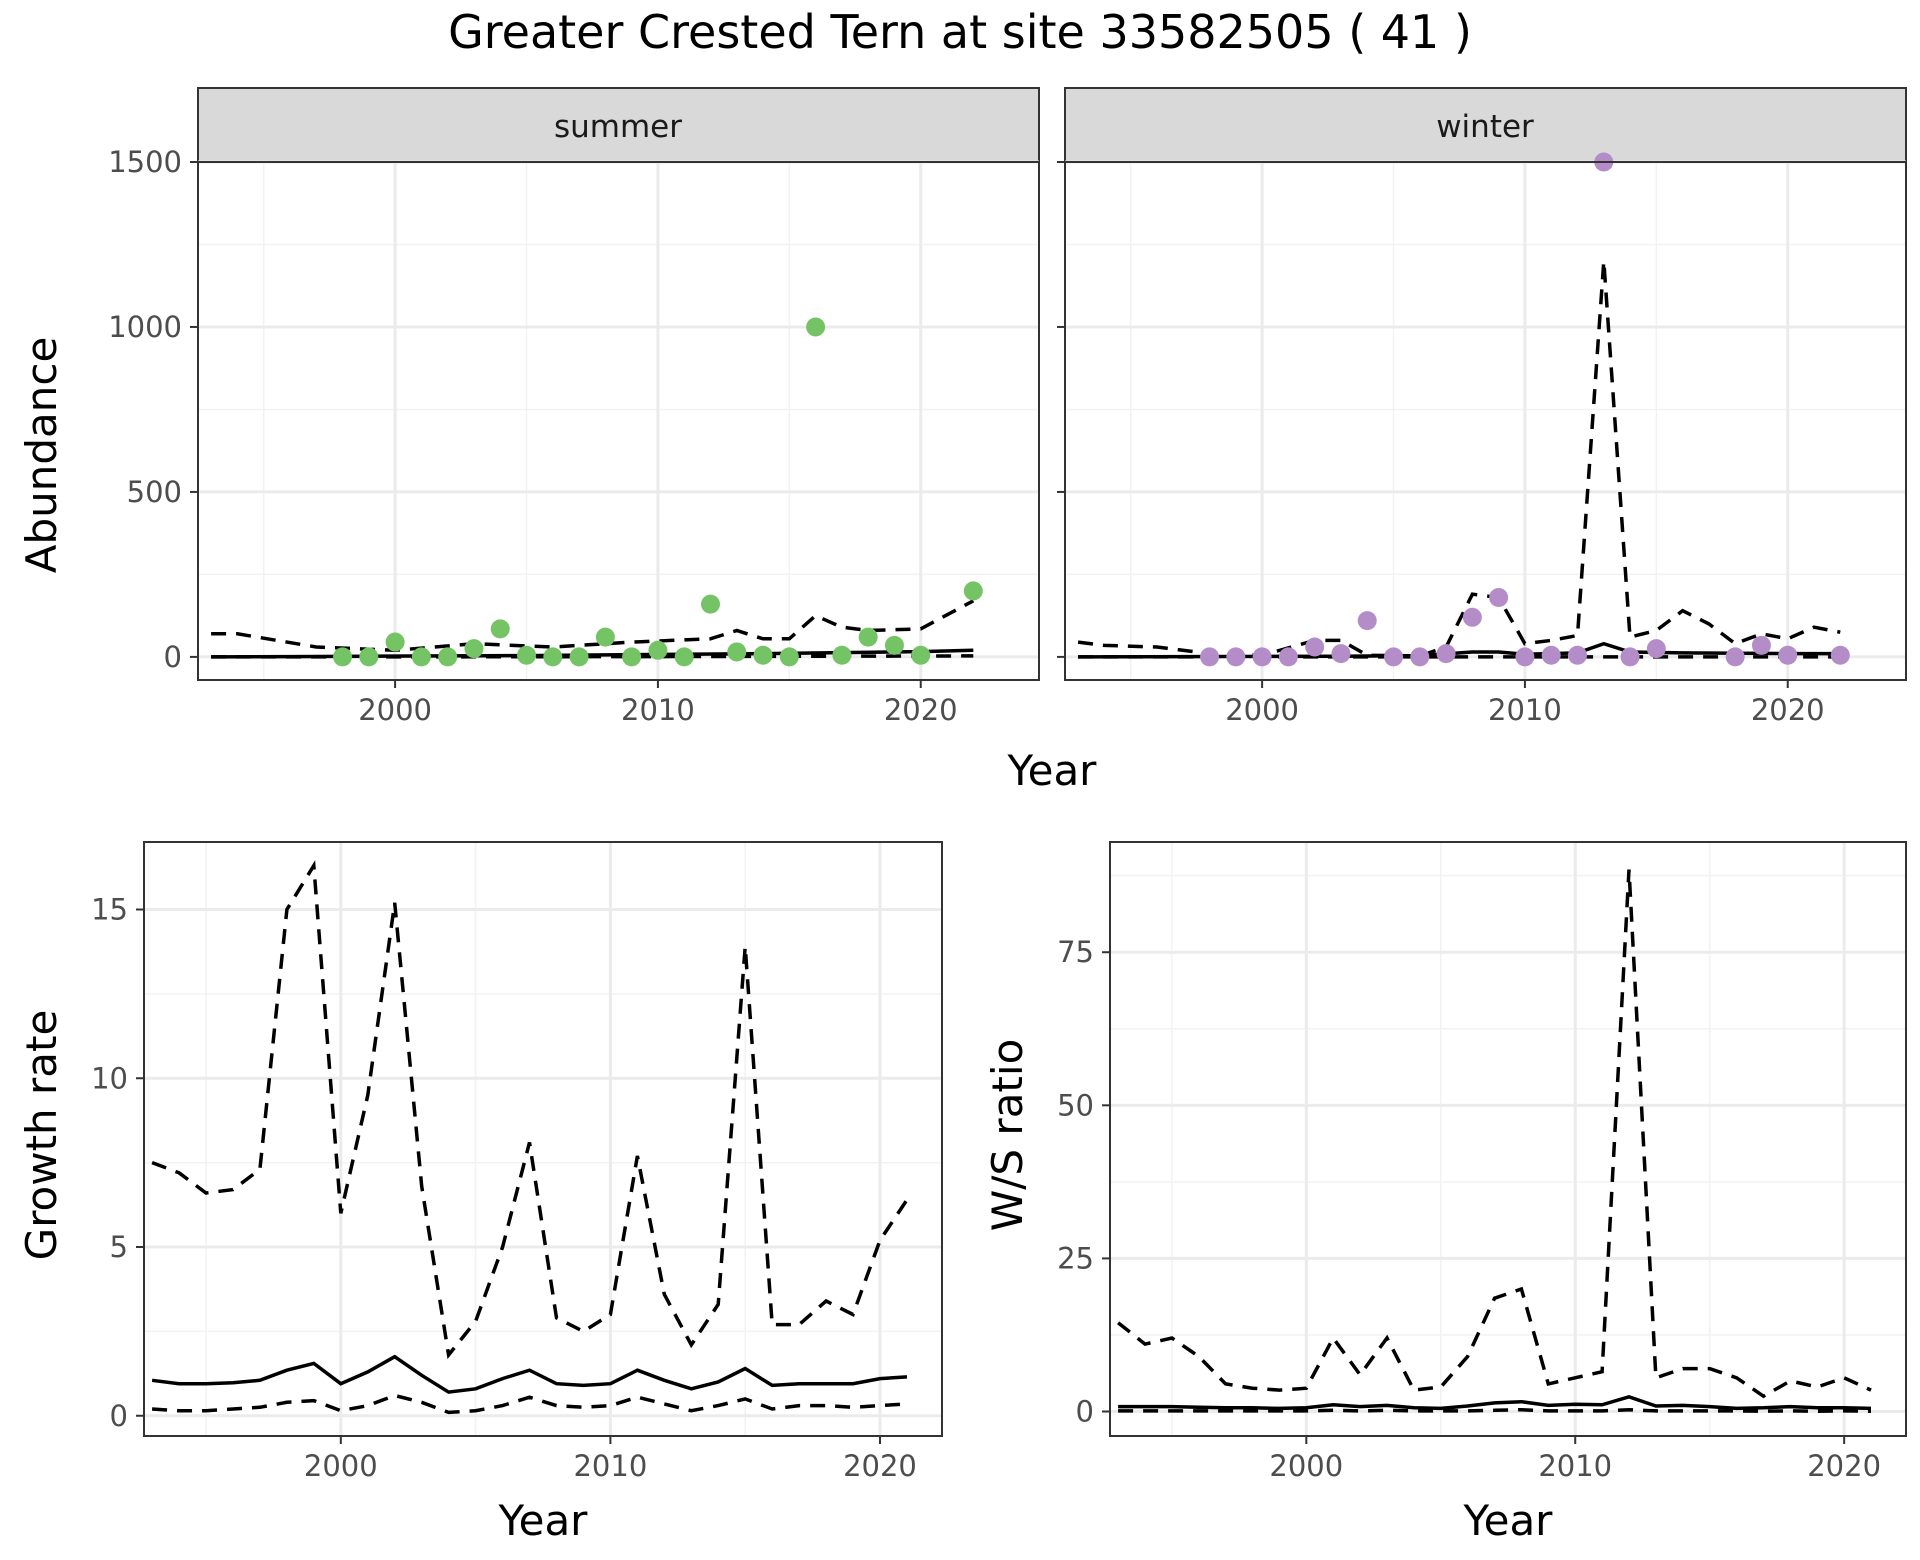 This screenshot has height=1560, width=1920. What do you see at coordinates (41, 455) in the screenshot?
I see `y-axis-title-abundance: Abundance` at bounding box center [41, 455].